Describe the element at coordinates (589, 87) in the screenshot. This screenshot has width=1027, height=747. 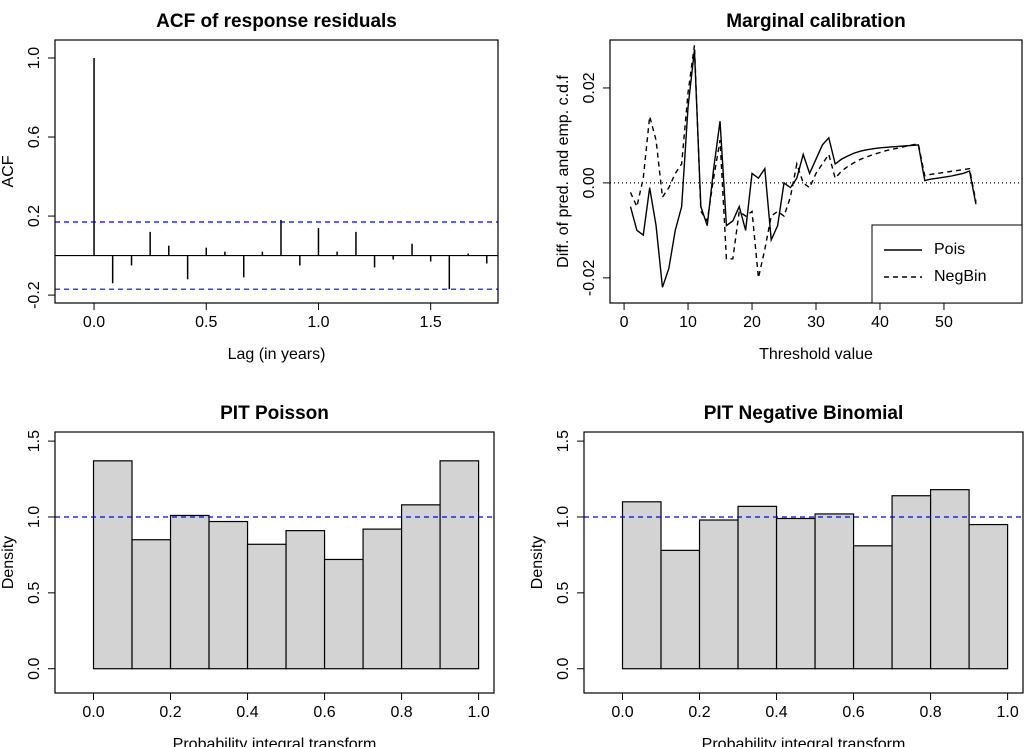
I see `y-tick-label: 0.02` at that location.